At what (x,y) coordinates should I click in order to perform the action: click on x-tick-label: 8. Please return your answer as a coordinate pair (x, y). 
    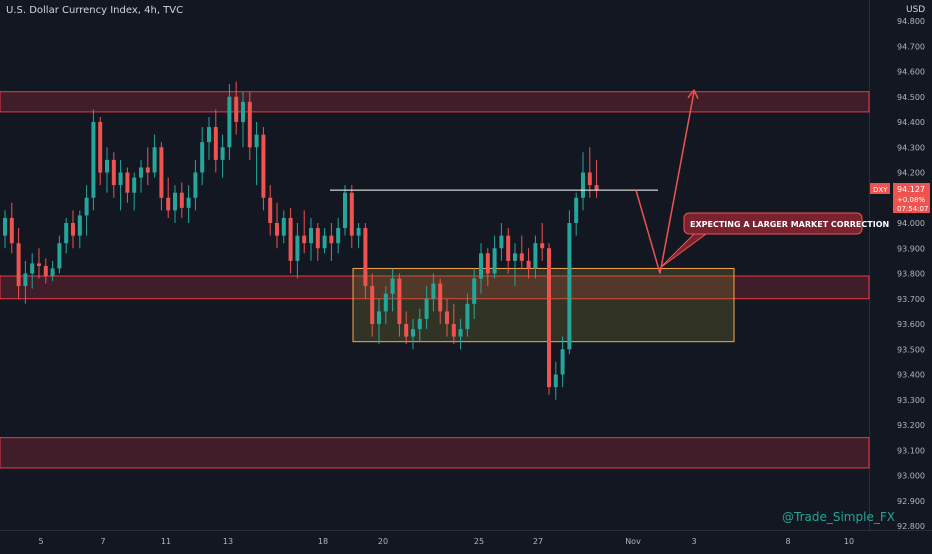
    Looking at the image, I should click on (787, 541).